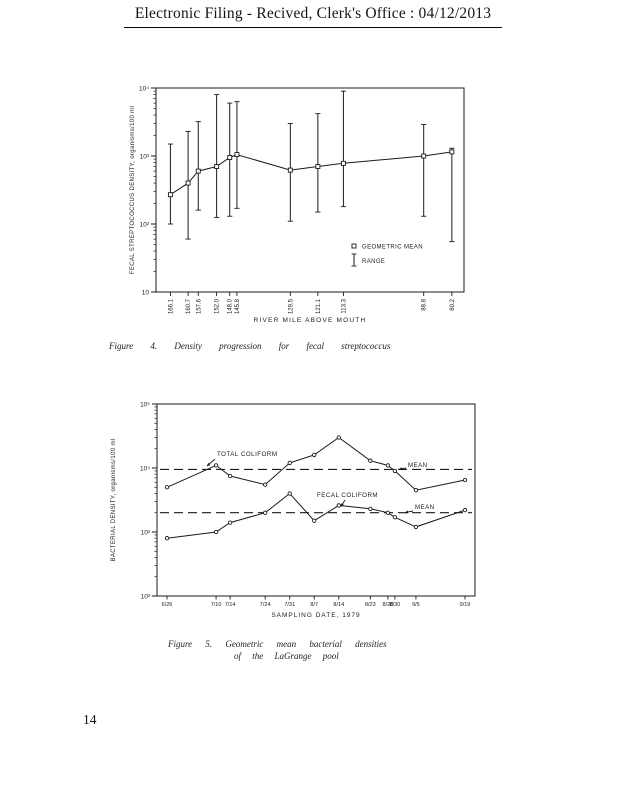 This screenshot has height=800, width=628. I want to click on svg-text: 113.3, so click(344, 305).